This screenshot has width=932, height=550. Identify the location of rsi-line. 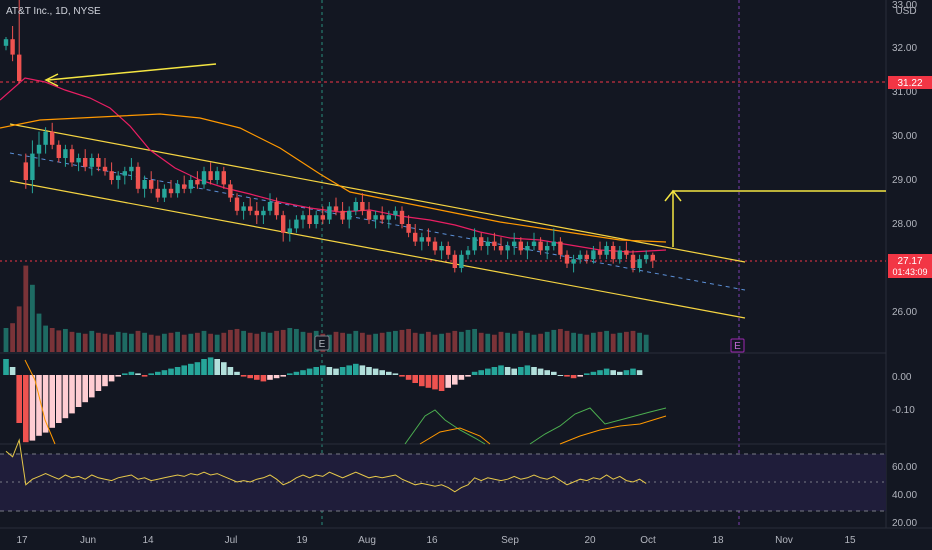
(326, 465).